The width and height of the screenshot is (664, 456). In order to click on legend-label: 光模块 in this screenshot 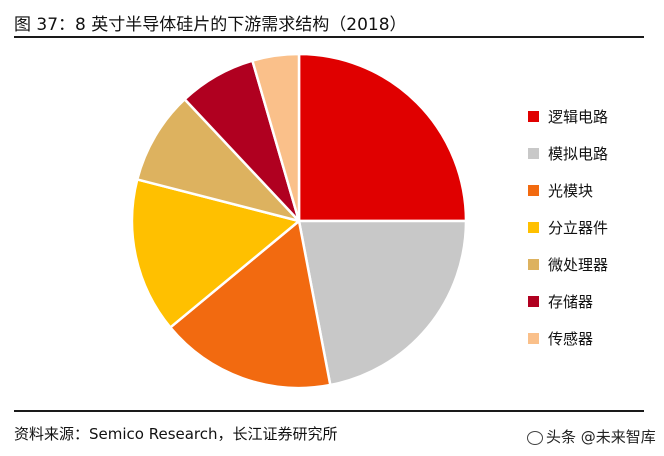, I will do `click(571, 191)`.